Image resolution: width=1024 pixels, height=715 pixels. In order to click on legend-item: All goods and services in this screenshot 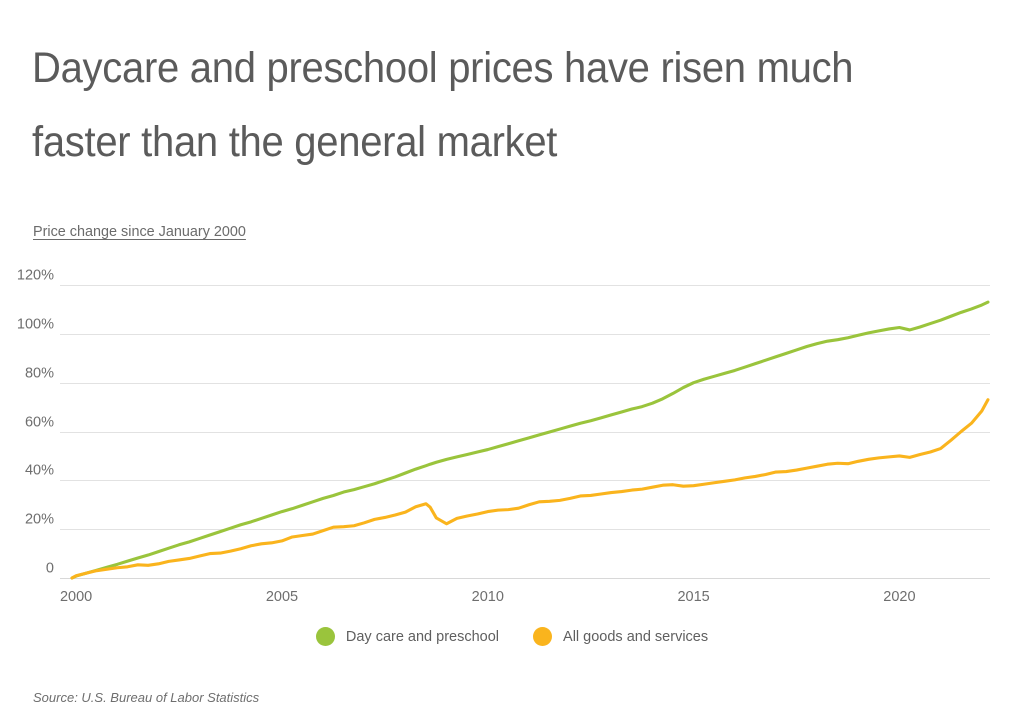, I will do `click(620, 636)`.